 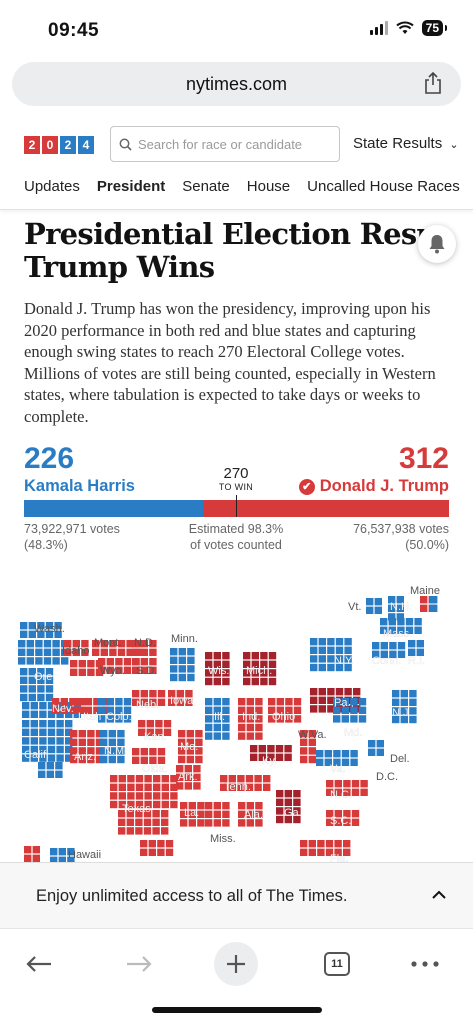 What do you see at coordinates (139, 964) in the screenshot?
I see `forward-button` at bounding box center [139, 964].